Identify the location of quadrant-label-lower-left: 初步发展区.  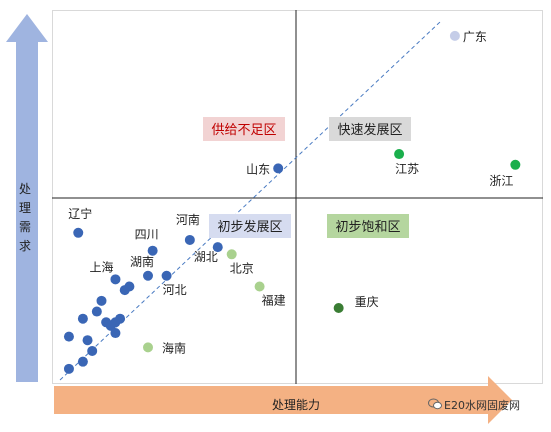
(250, 226).